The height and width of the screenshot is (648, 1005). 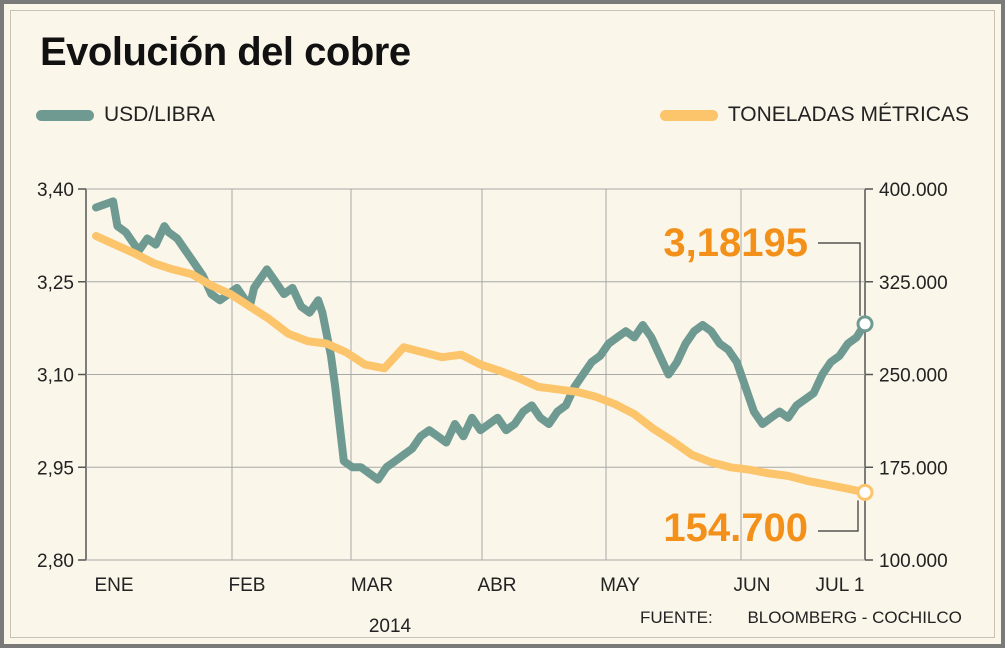 What do you see at coordinates (913, 190) in the screenshot?
I see `right-tick-label: 400.000` at bounding box center [913, 190].